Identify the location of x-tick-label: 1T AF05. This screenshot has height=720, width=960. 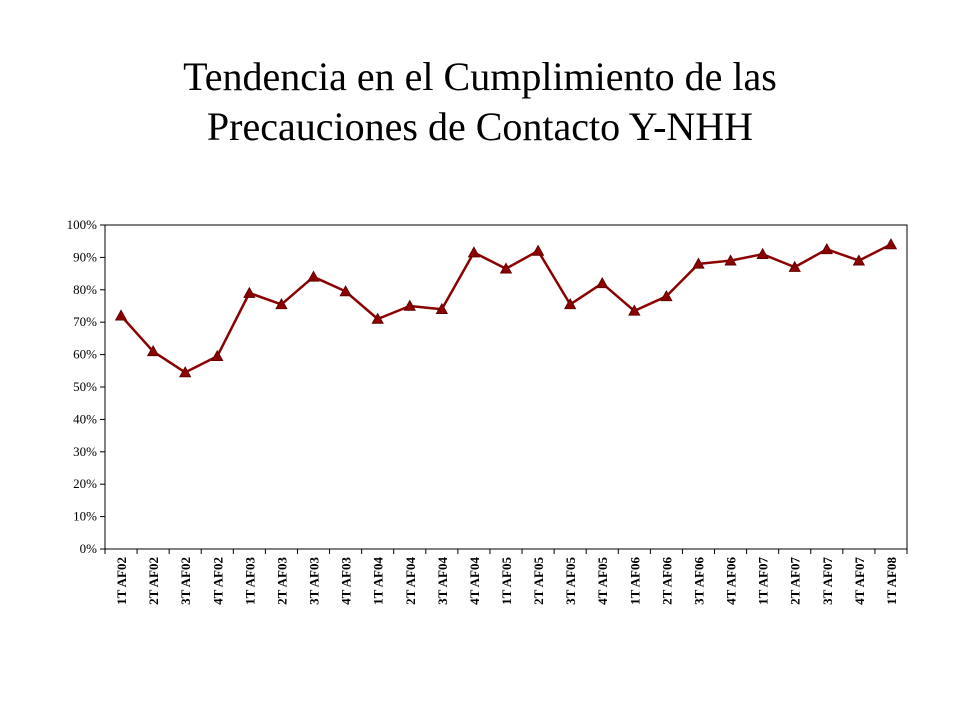
(506, 581).